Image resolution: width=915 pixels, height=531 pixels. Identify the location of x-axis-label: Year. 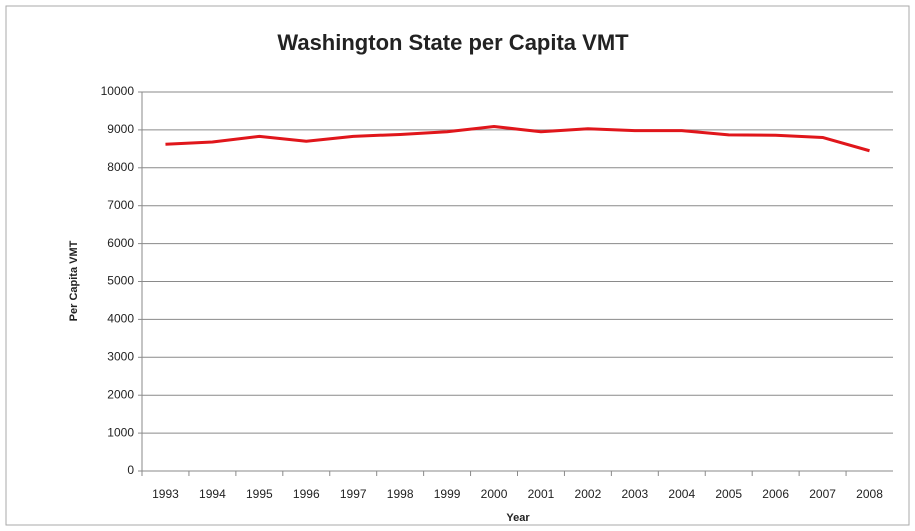
(518, 518).